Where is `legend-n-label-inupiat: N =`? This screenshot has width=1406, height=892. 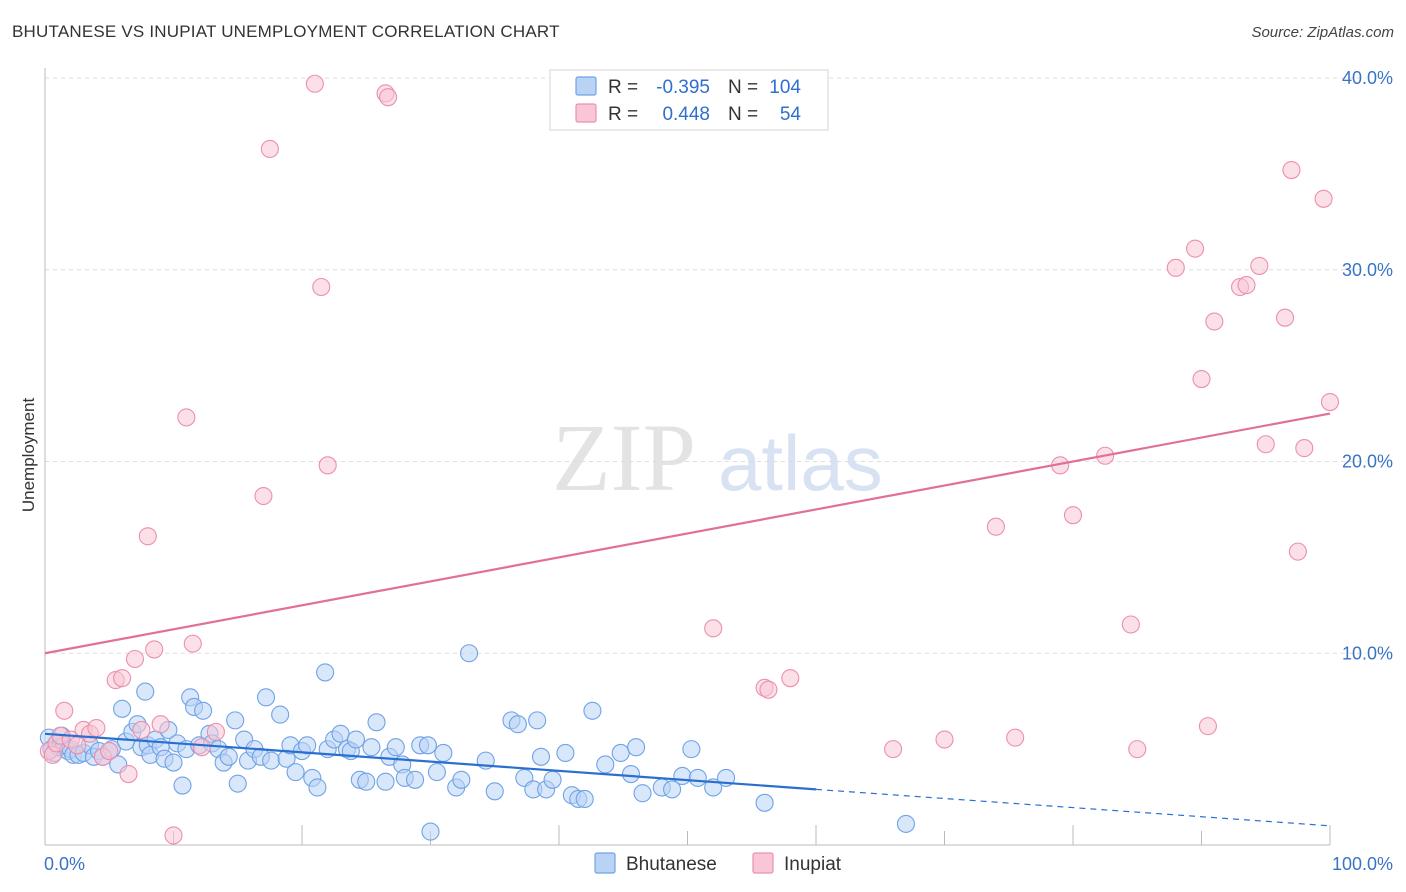 legend-n-label-inupiat: N = is located at coordinates (743, 114).